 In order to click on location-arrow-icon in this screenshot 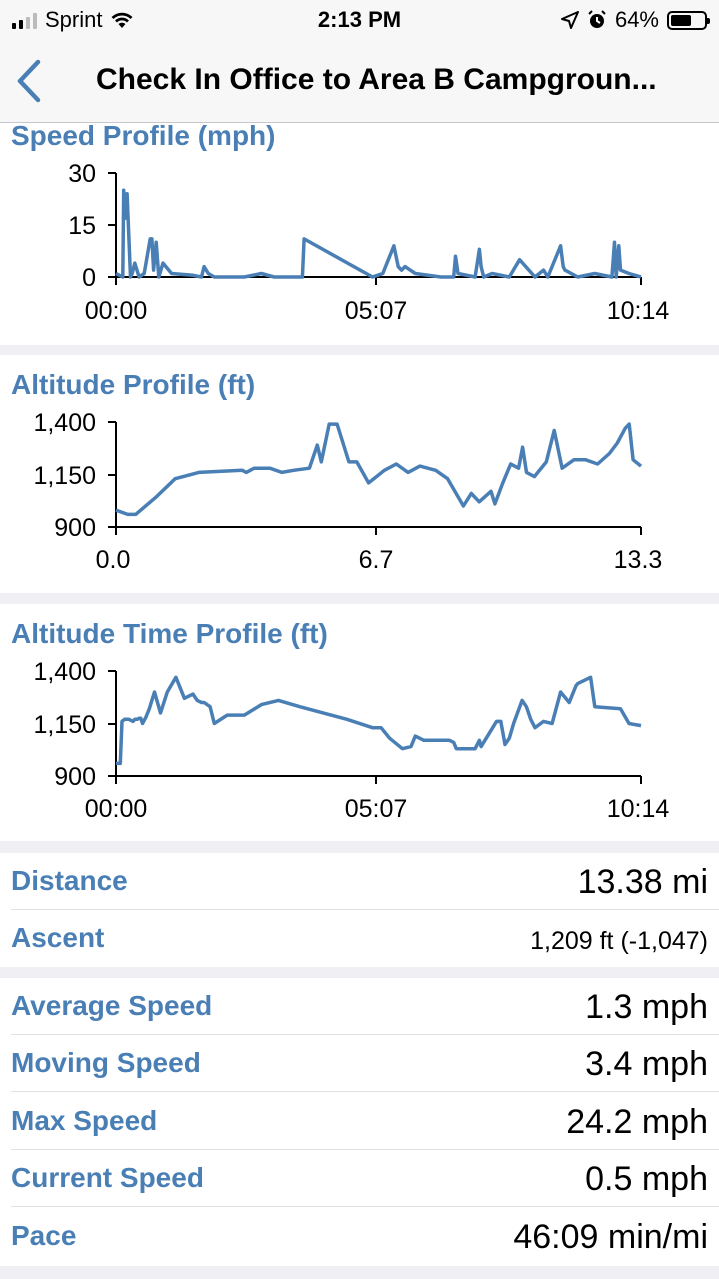, I will do `click(569, 20)`.